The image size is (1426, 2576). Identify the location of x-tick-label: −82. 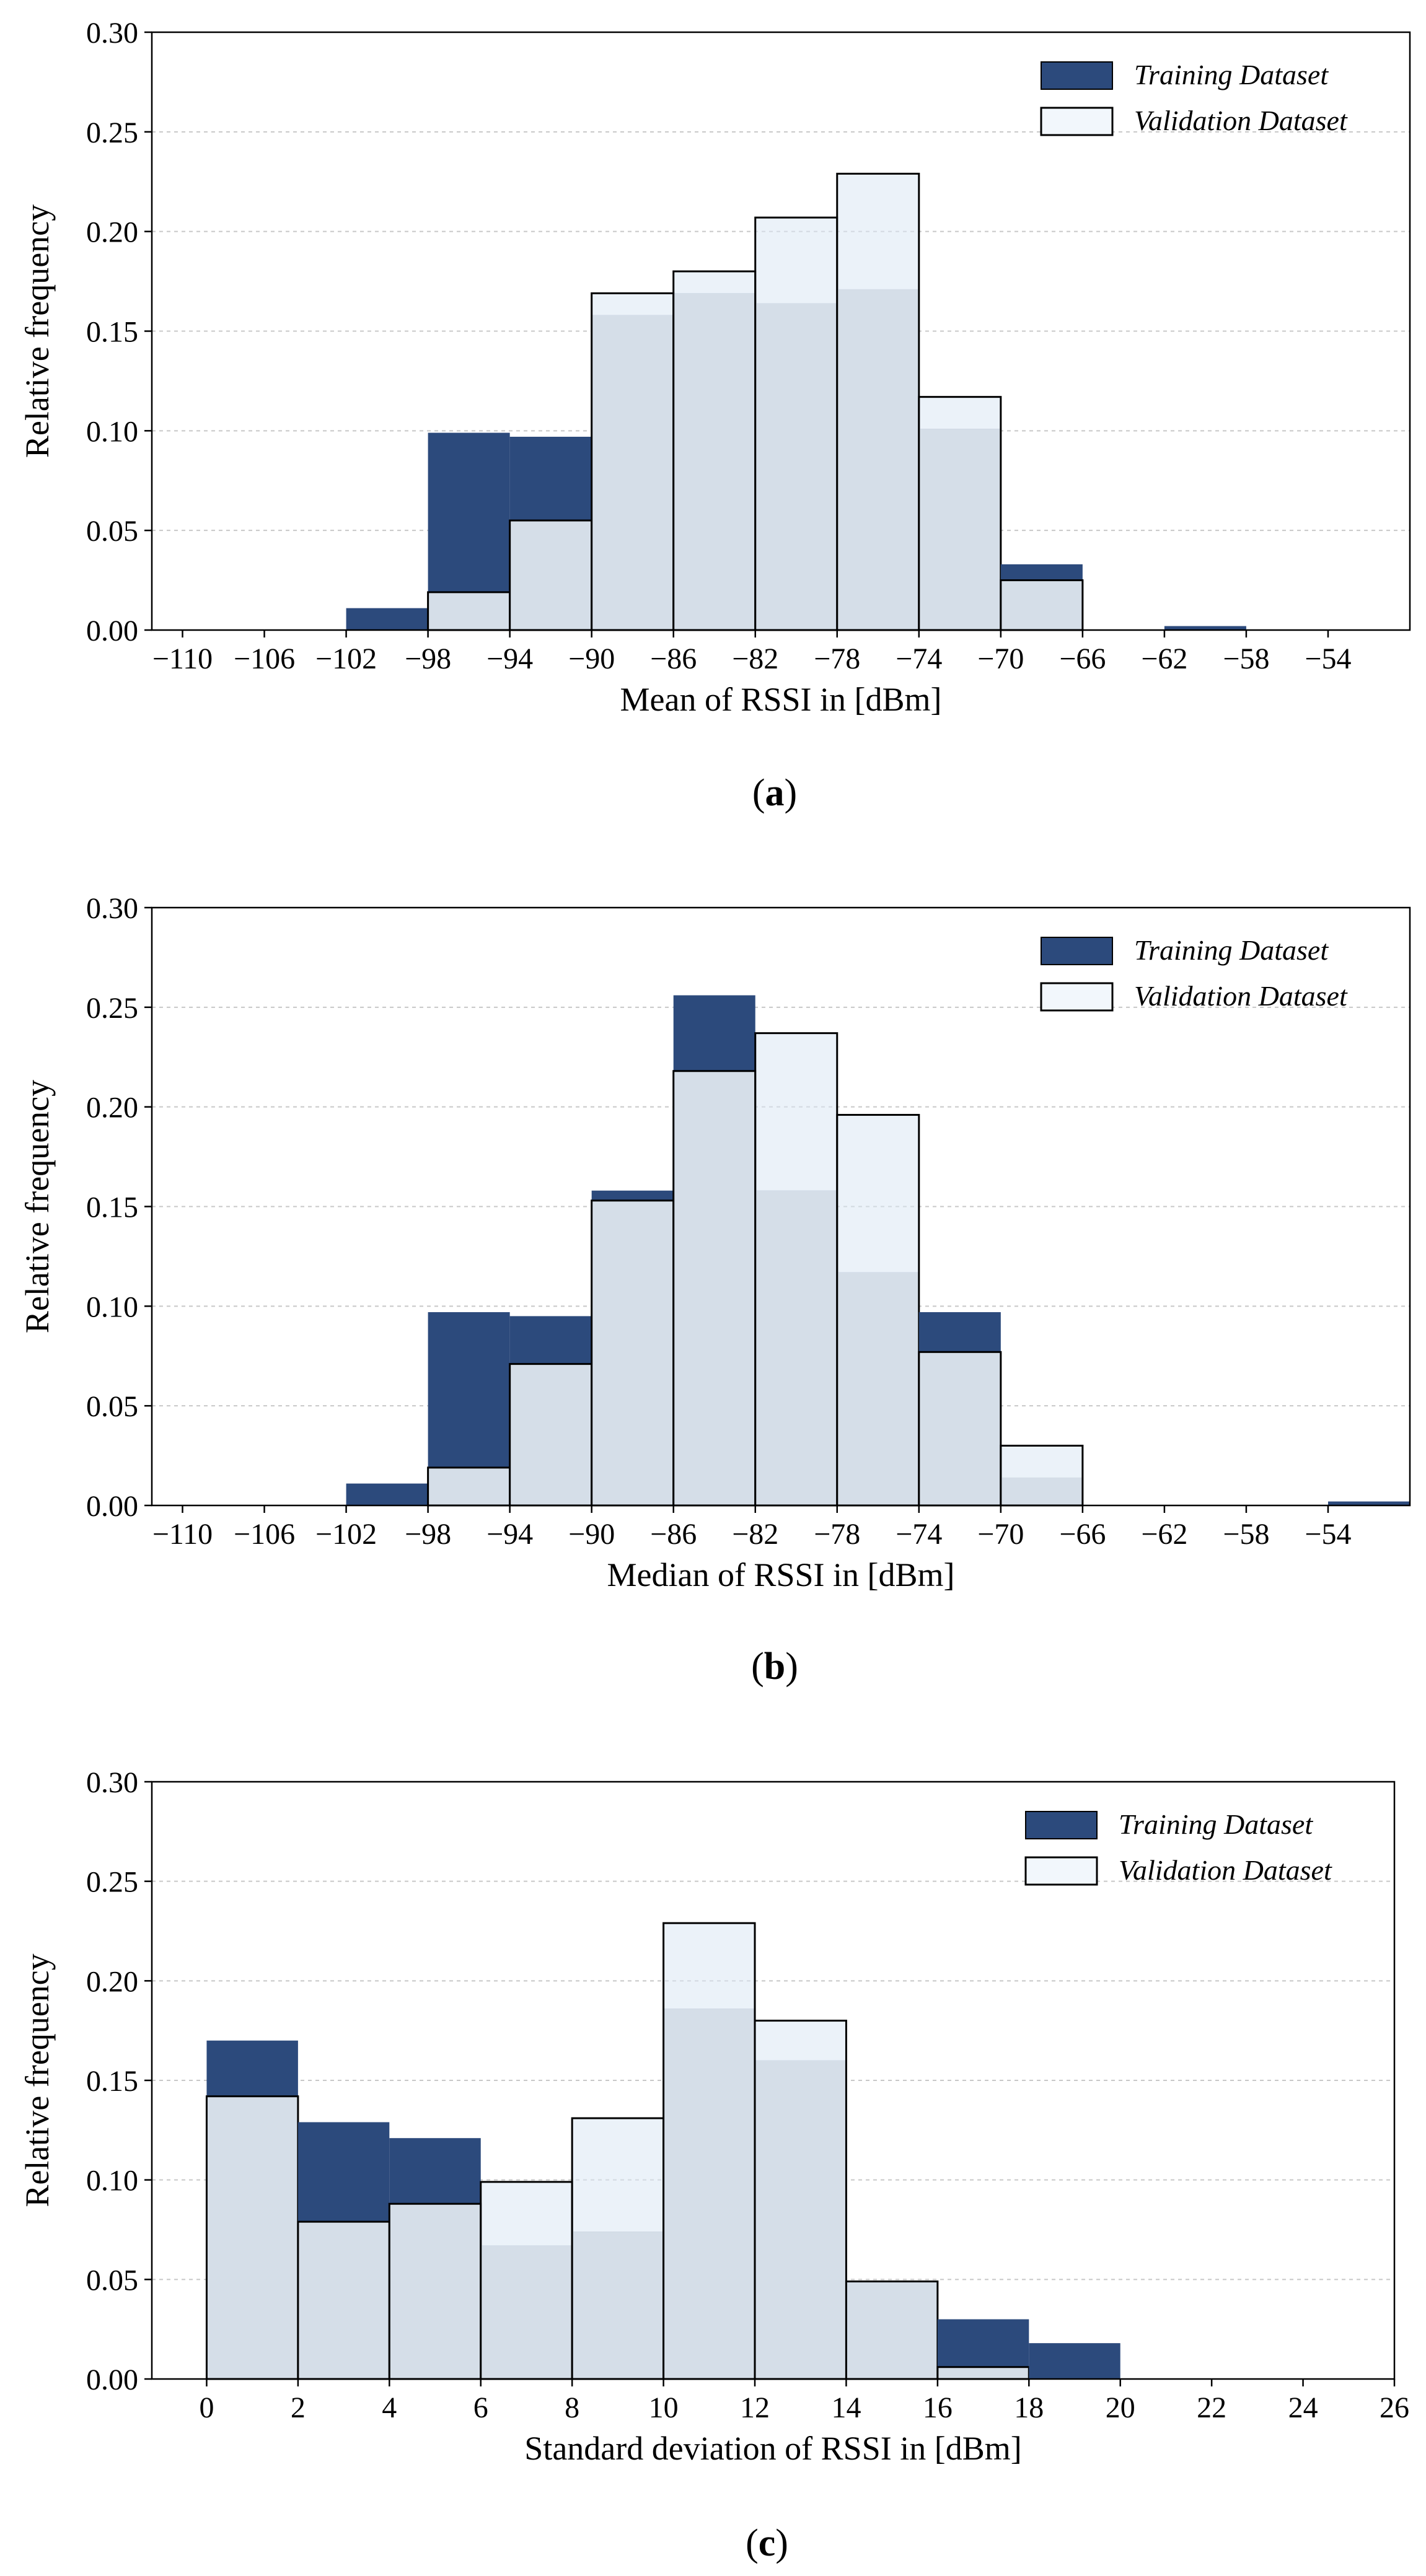
(755, 1534).